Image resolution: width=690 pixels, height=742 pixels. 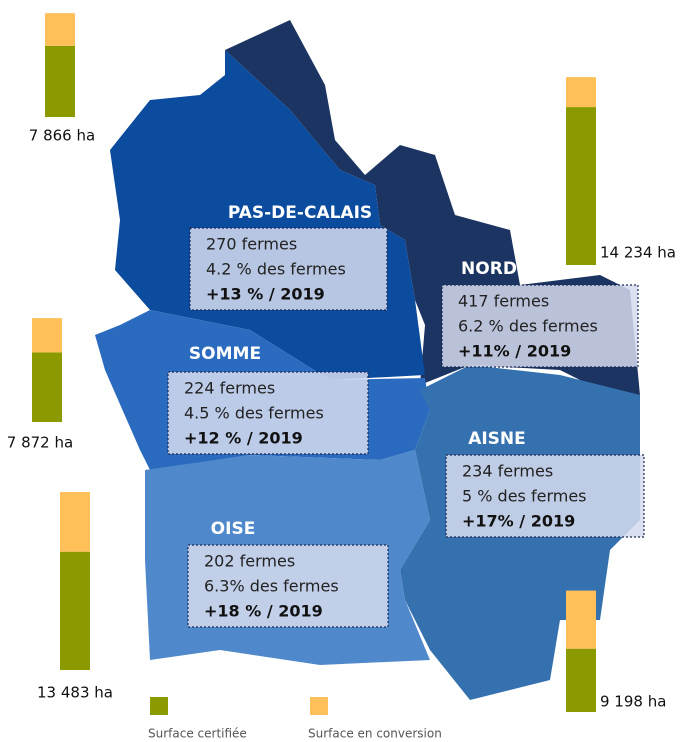 I want to click on growth: +12 % / 2019, so click(x=243, y=438).